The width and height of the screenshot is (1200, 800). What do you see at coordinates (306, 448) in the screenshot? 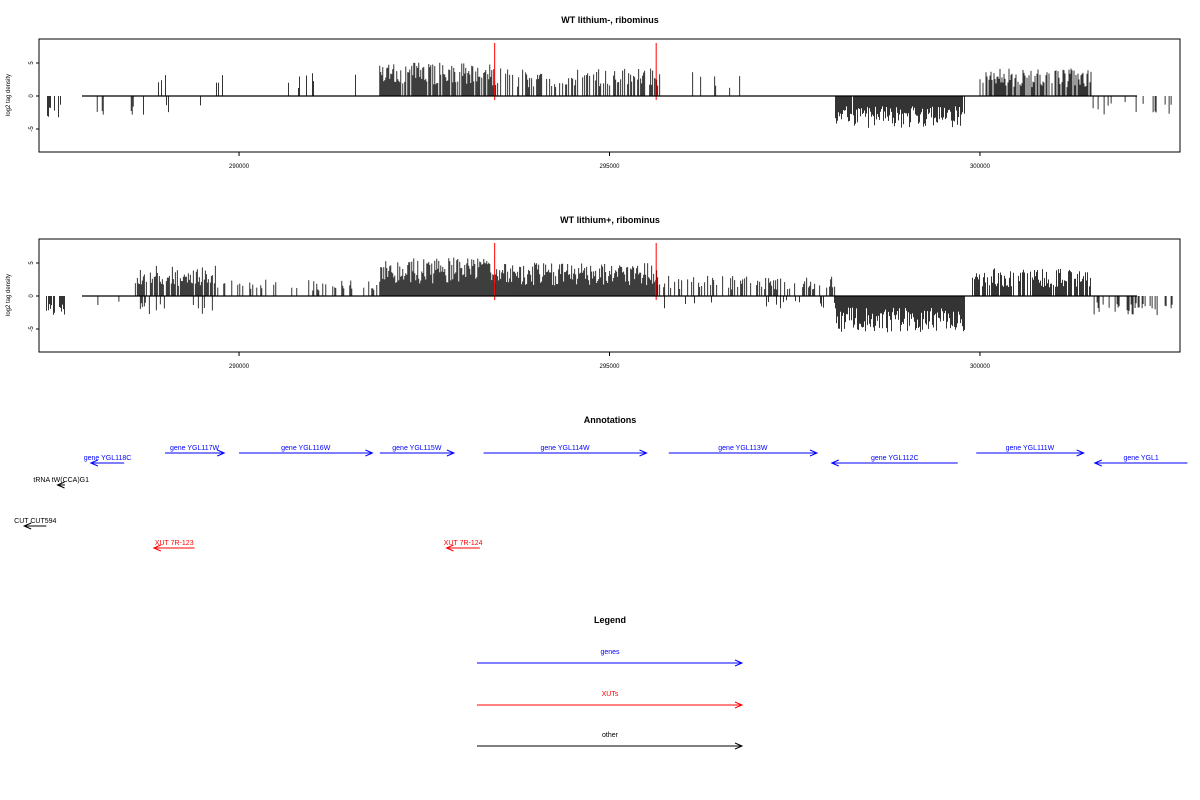
I see `feature-label: gene YGL116W` at bounding box center [306, 448].